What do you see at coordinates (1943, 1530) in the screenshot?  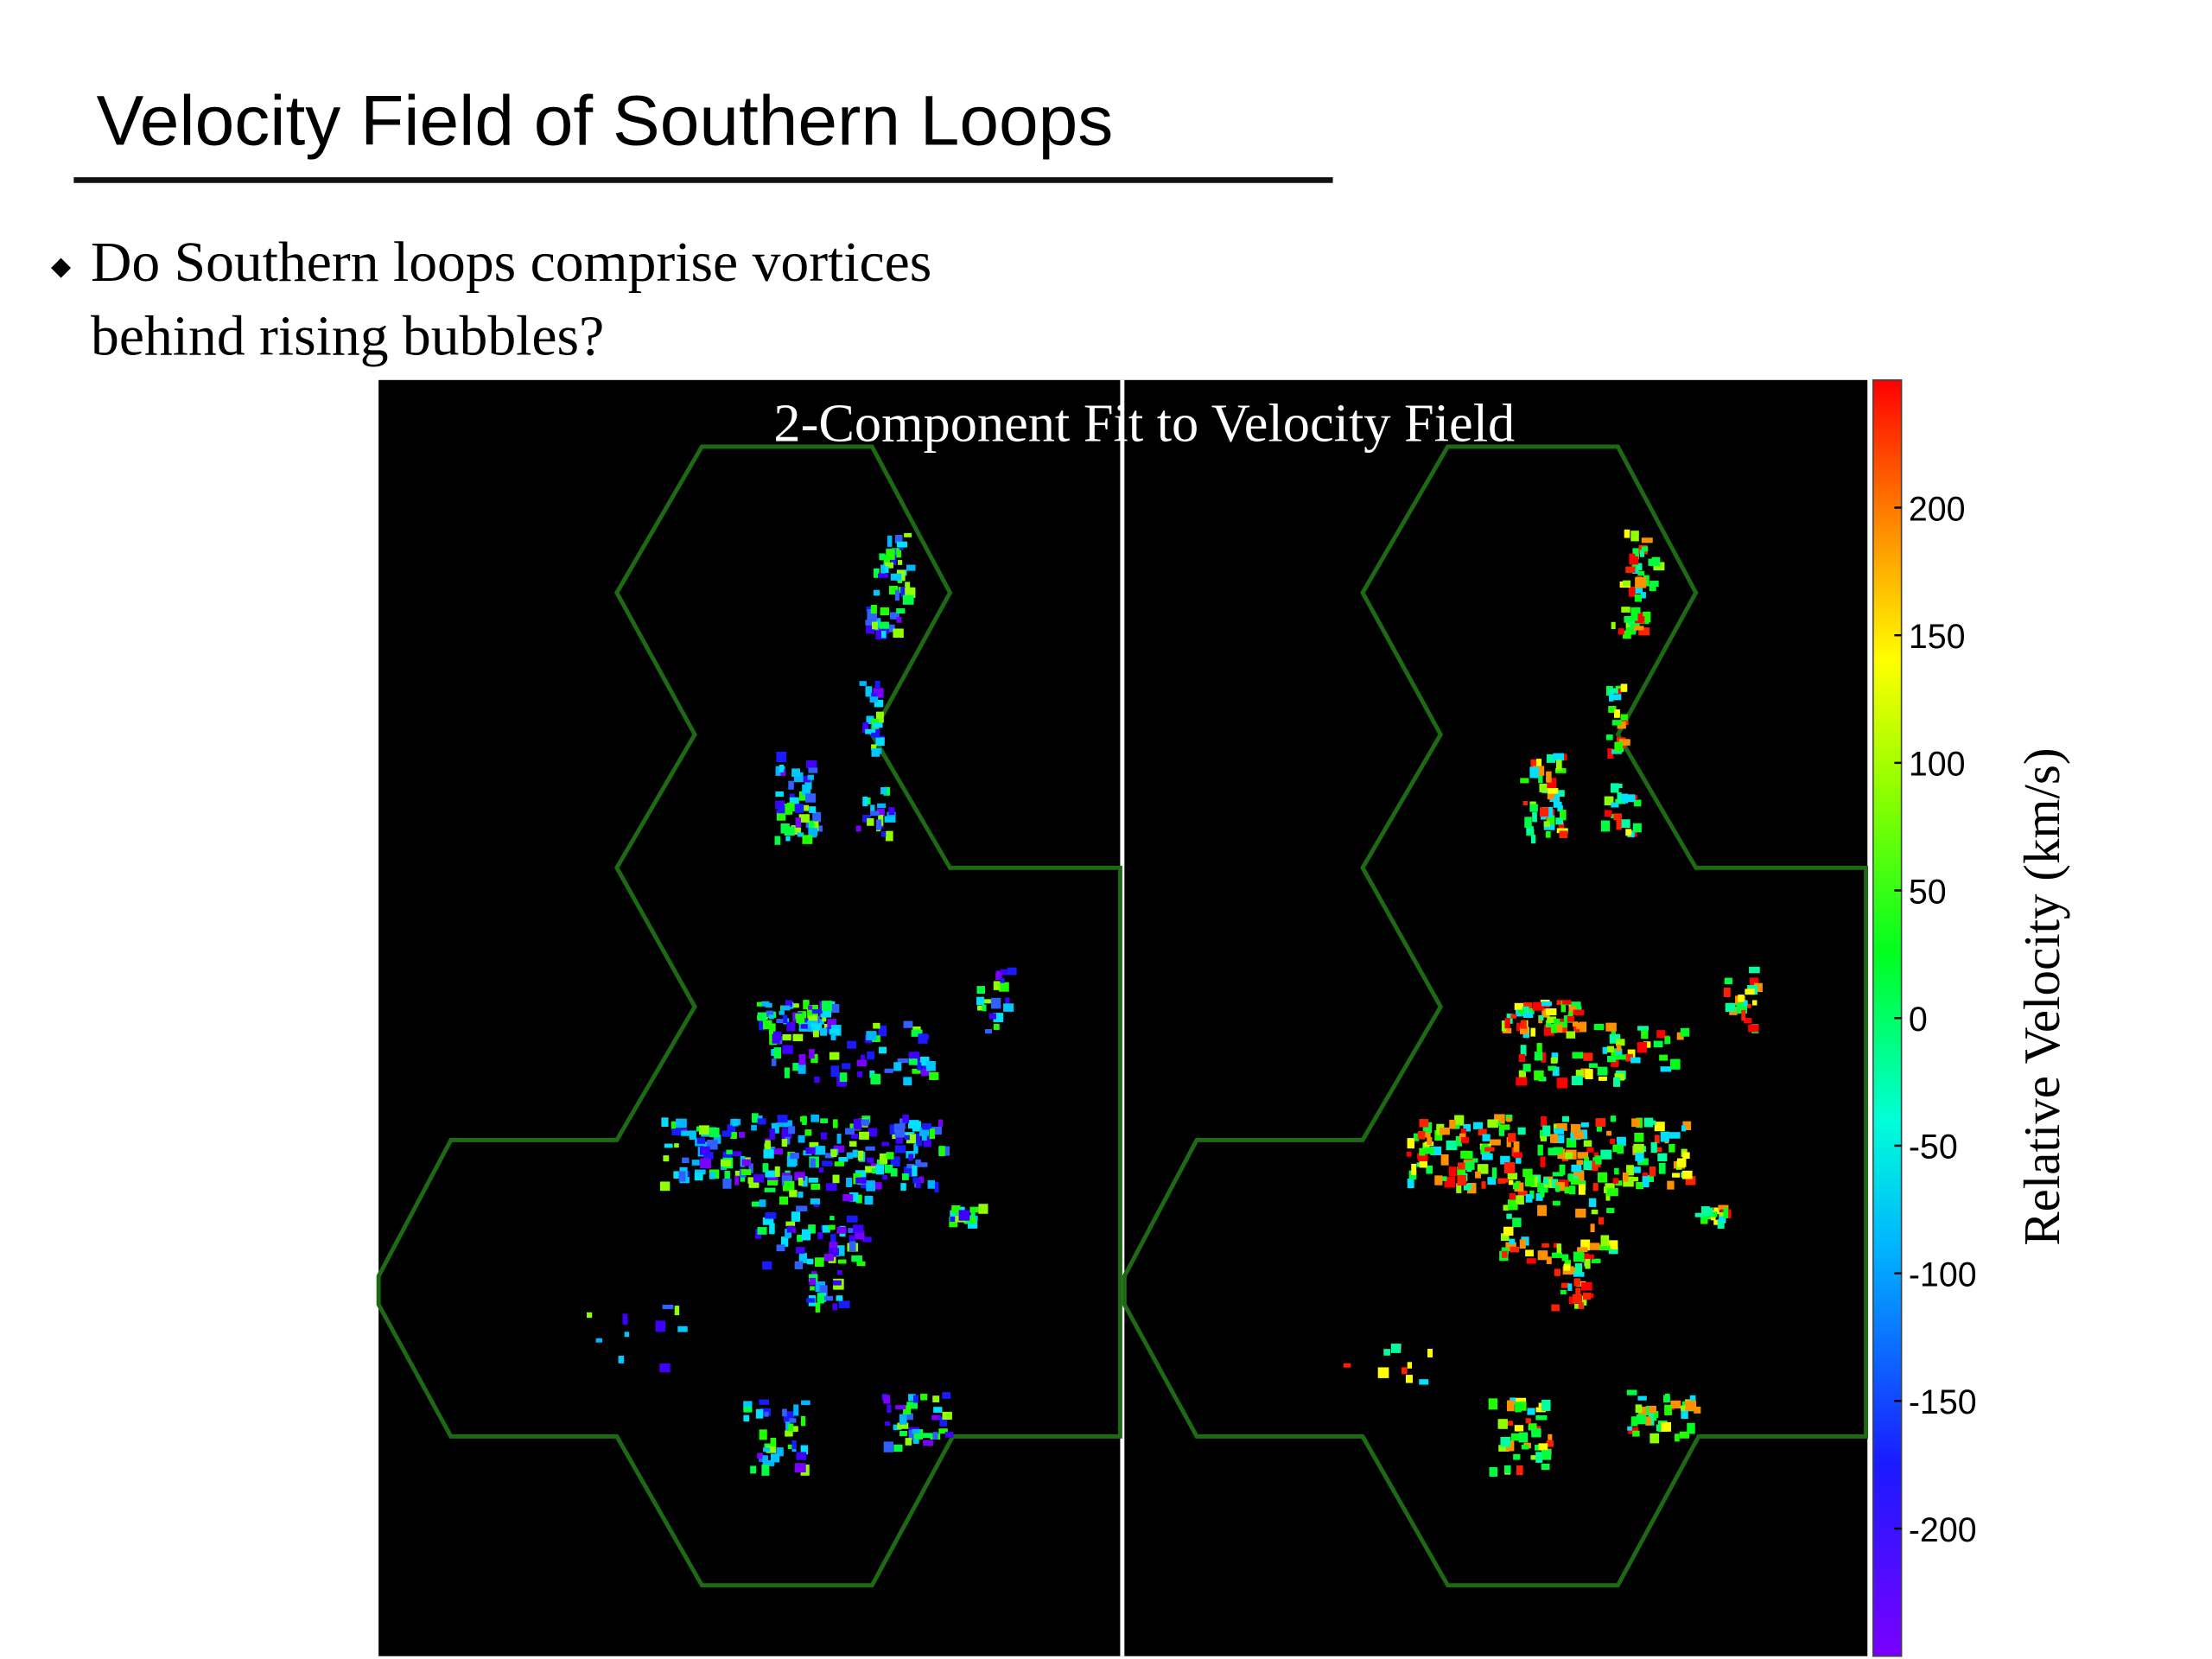 I see `colorbar-tick-label: -200` at bounding box center [1943, 1530].